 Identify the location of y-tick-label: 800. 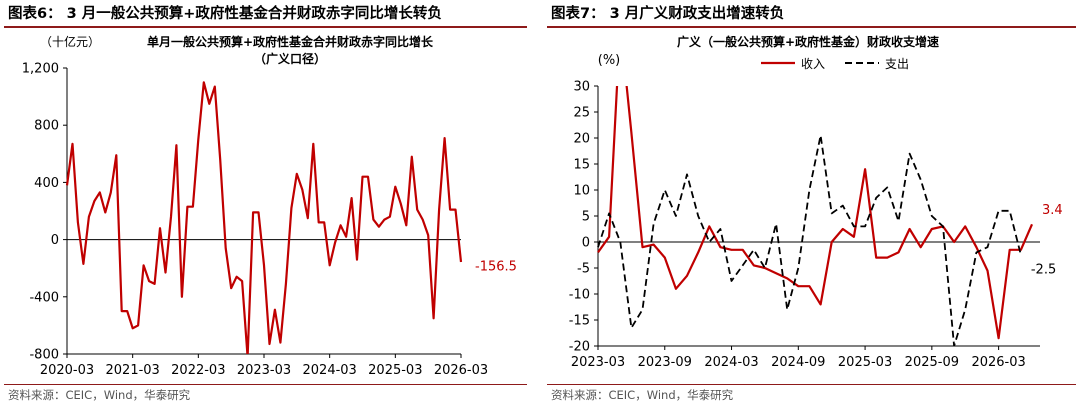
(46, 126).